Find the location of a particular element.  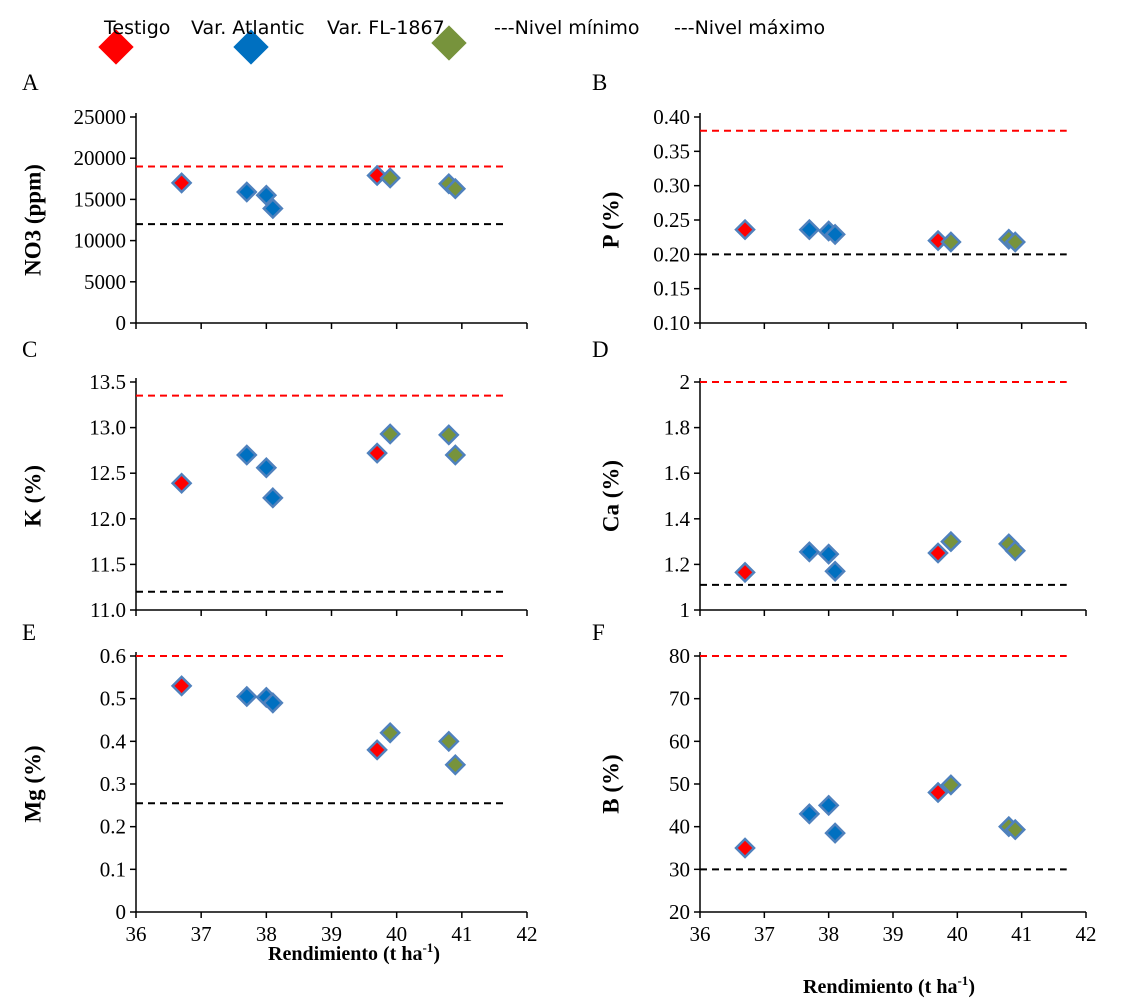

panel-letter-b: B is located at coordinates (599, 82).